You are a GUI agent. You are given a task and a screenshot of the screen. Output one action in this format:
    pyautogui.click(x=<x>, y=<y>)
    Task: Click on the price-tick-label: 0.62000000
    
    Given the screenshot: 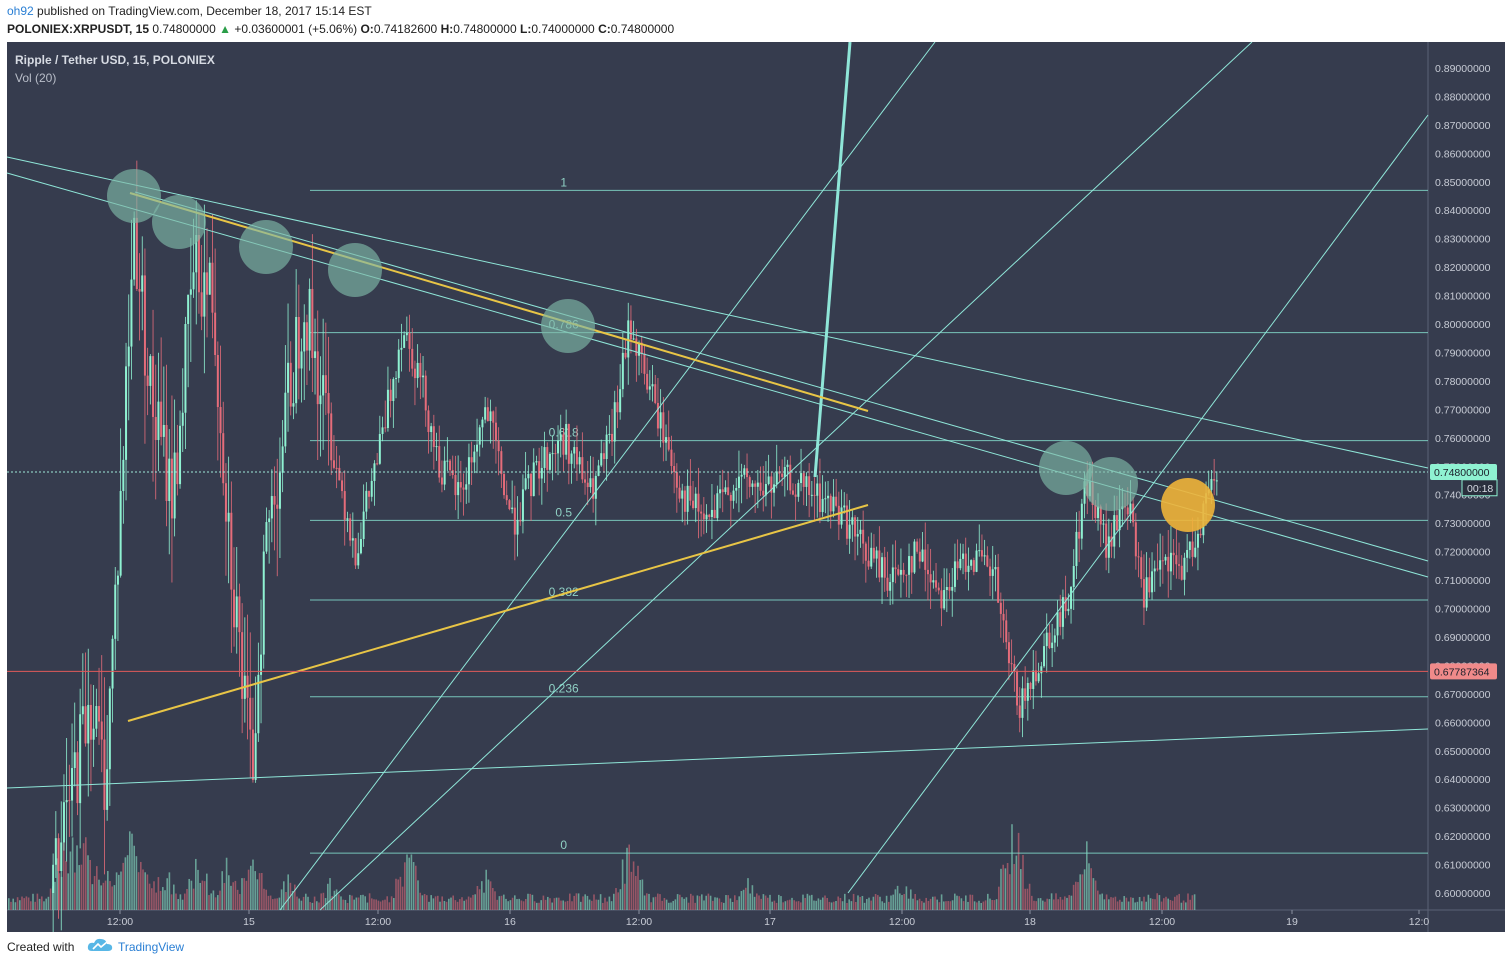 What is the action you would take?
    pyautogui.click(x=1463, y=837)
    